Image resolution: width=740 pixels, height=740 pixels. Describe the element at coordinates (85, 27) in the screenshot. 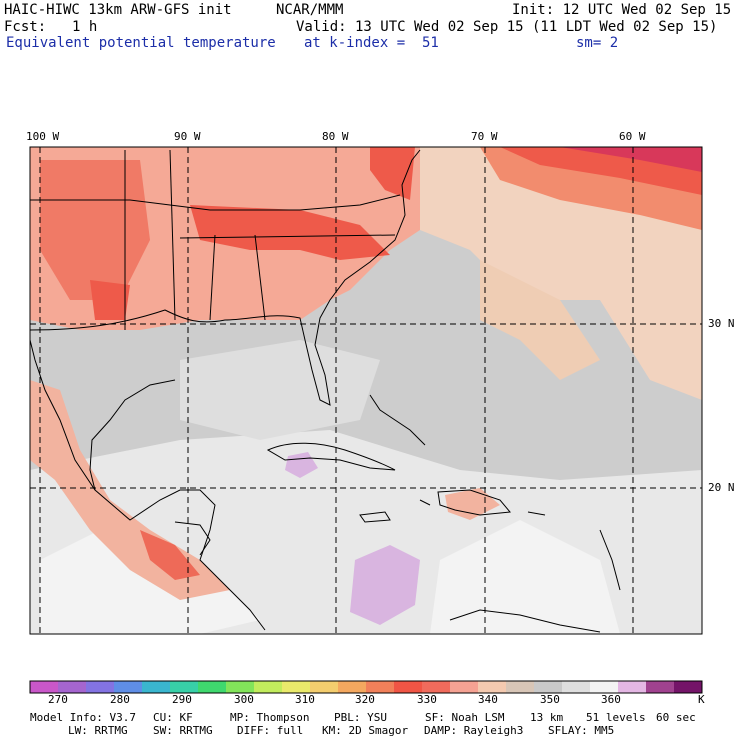

I see `forecast-hour: 1 h` at that location.